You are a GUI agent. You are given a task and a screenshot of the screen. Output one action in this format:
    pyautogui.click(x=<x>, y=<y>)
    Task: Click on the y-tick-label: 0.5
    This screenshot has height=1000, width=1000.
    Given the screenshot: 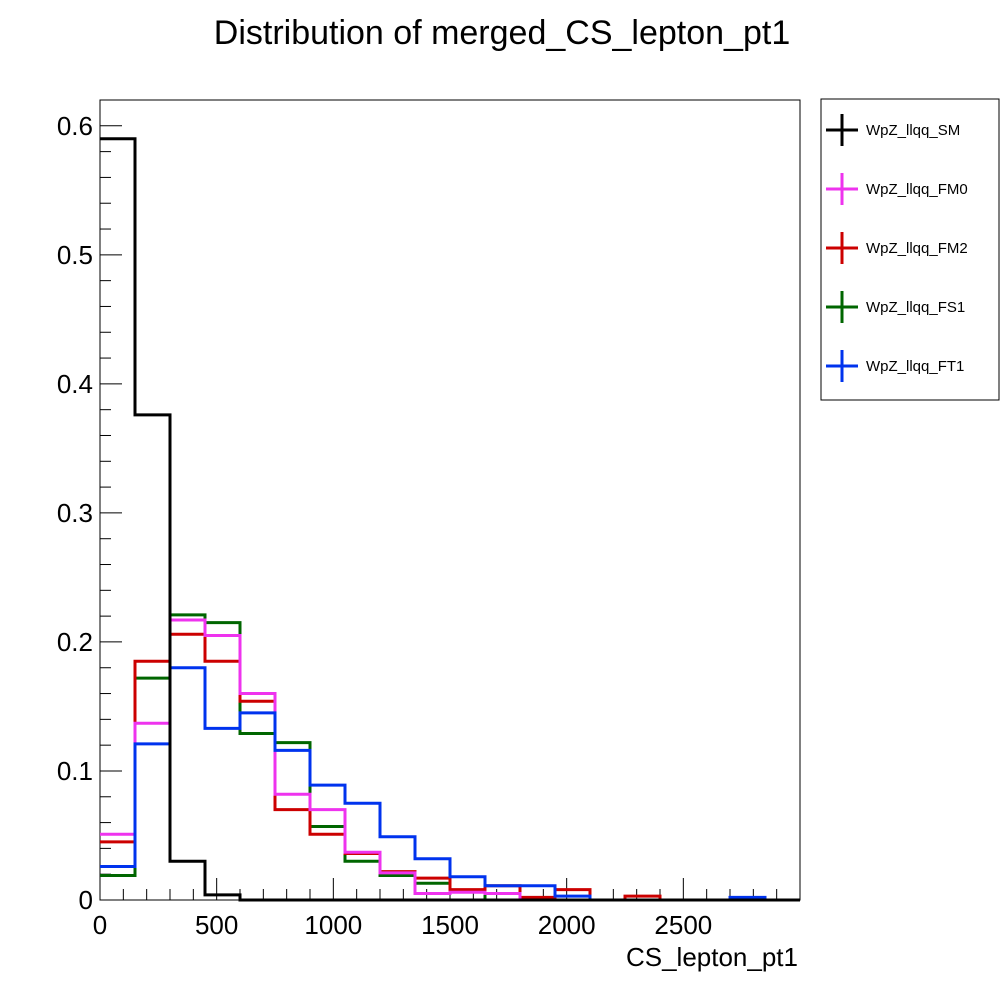 What is the action you would take?
    pyautogui.click(x=75, y=255)
    